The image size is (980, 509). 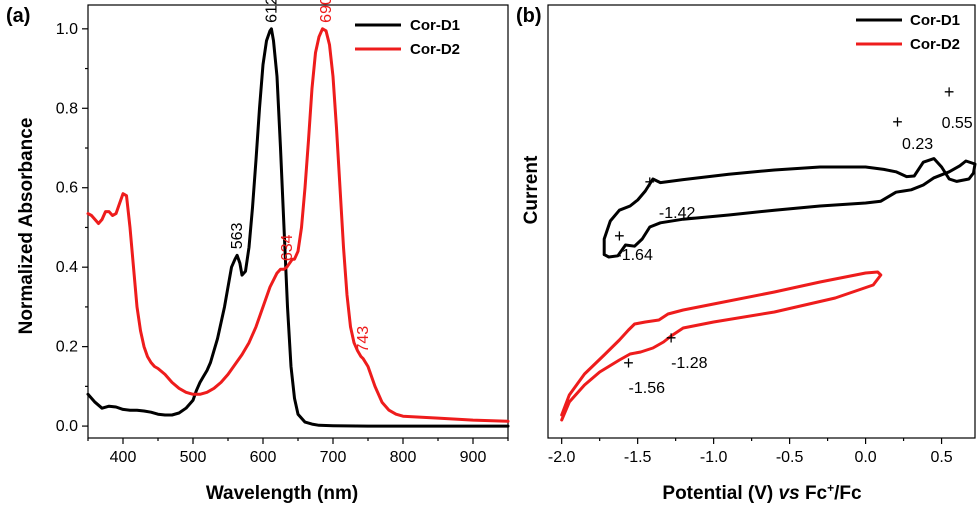 I want to click on potential-label-0-23: 0.23, so click(x=917, y=144).